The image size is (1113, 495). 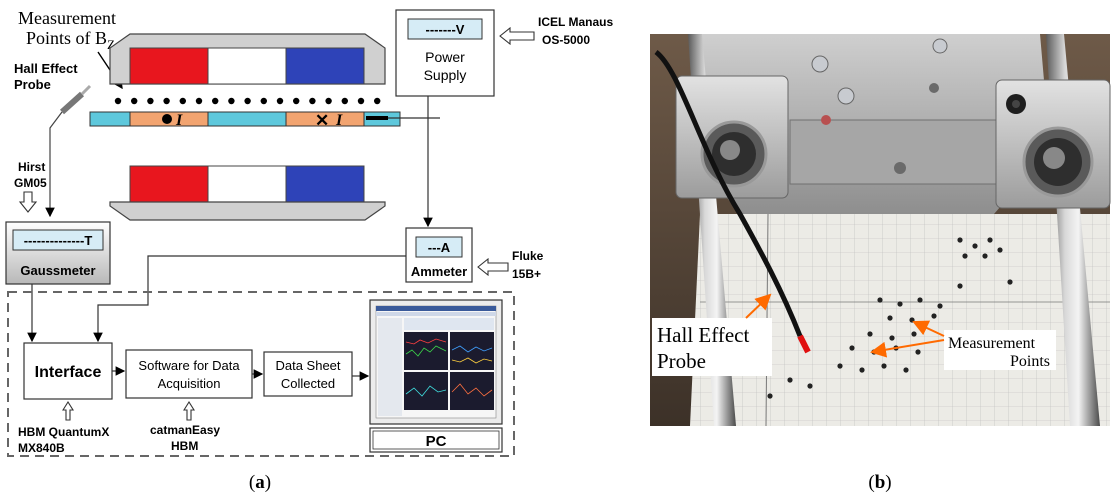 What do you see at coordinates (247, 101) in the screenshot?
I see `measurement-points-row` at bounding box center [247, 101].